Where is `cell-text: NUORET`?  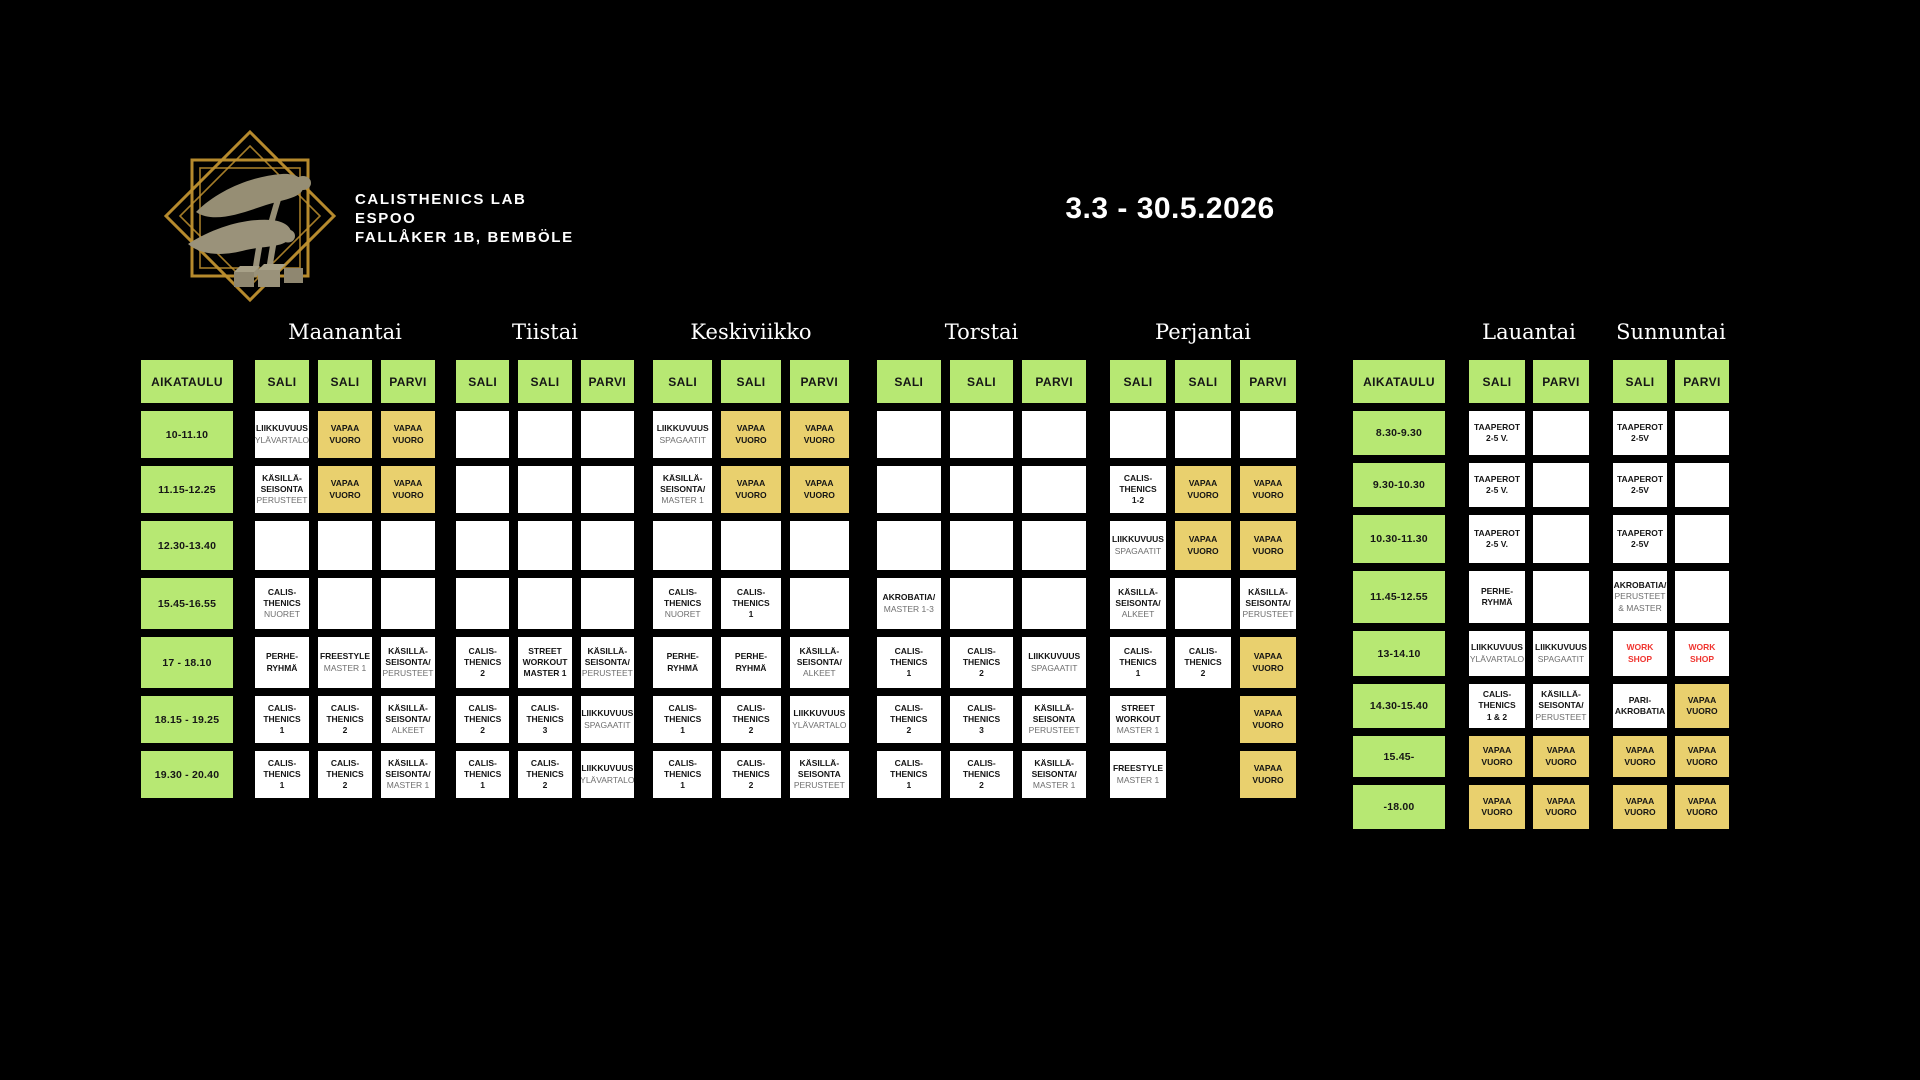
cell-text: NUORET is located at coordinates (282, 614).